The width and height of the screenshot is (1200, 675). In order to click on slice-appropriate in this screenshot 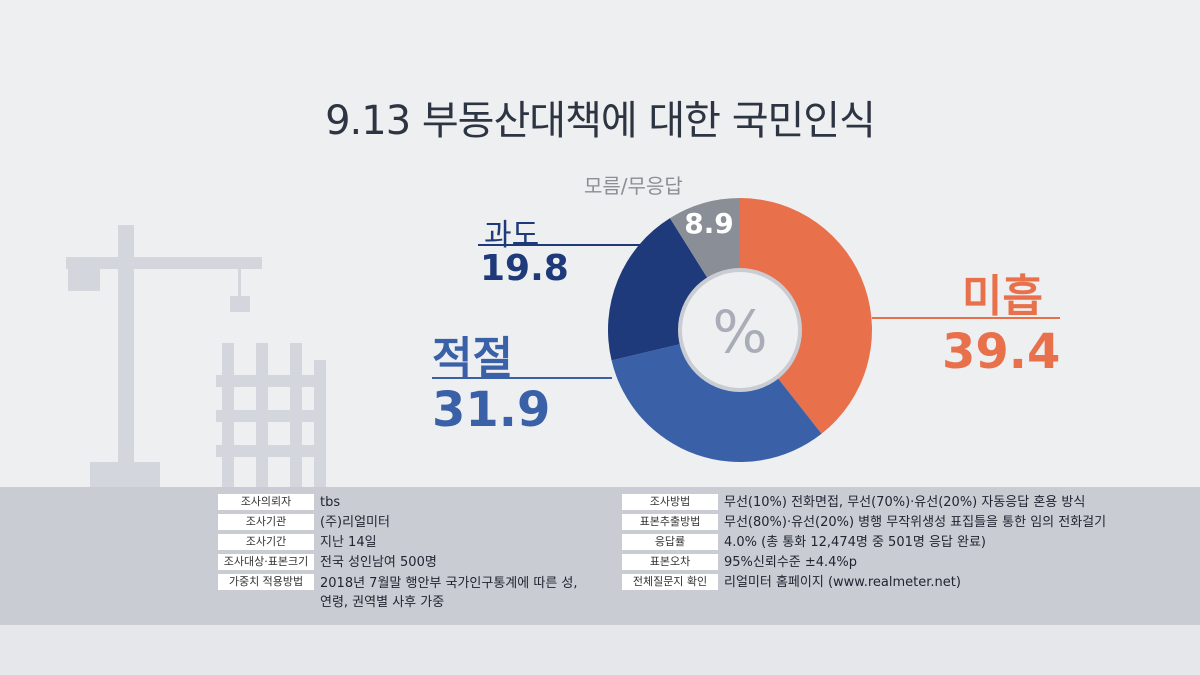, I will do `click(716, 396)`.